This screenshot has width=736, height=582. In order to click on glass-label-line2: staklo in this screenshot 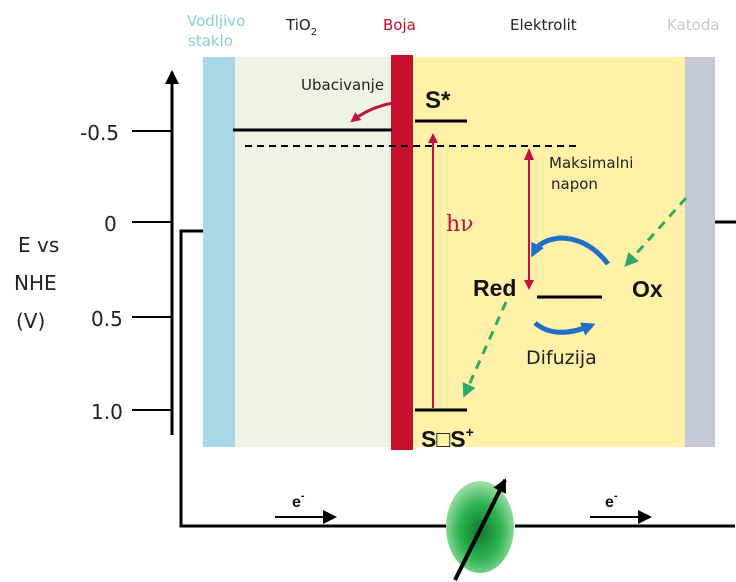, I will do `click(210, 41)`.